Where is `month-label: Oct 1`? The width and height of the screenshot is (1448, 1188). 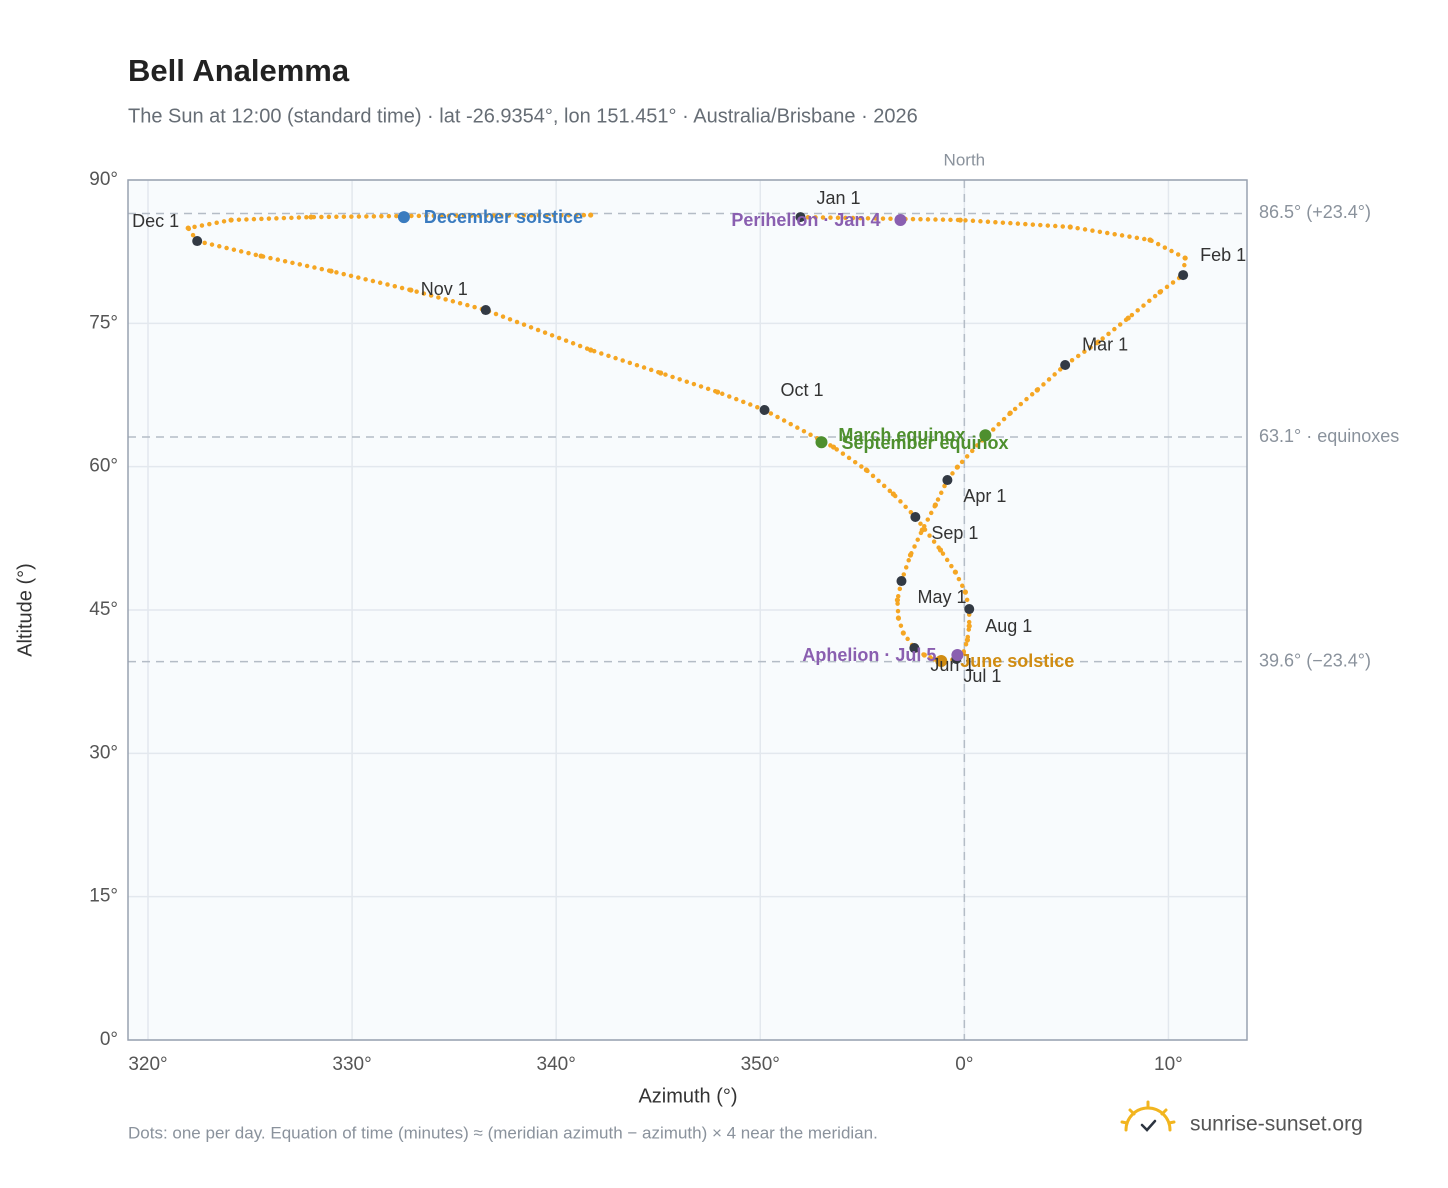
month-label: Oct 1 is located at coordinates (802, 390).